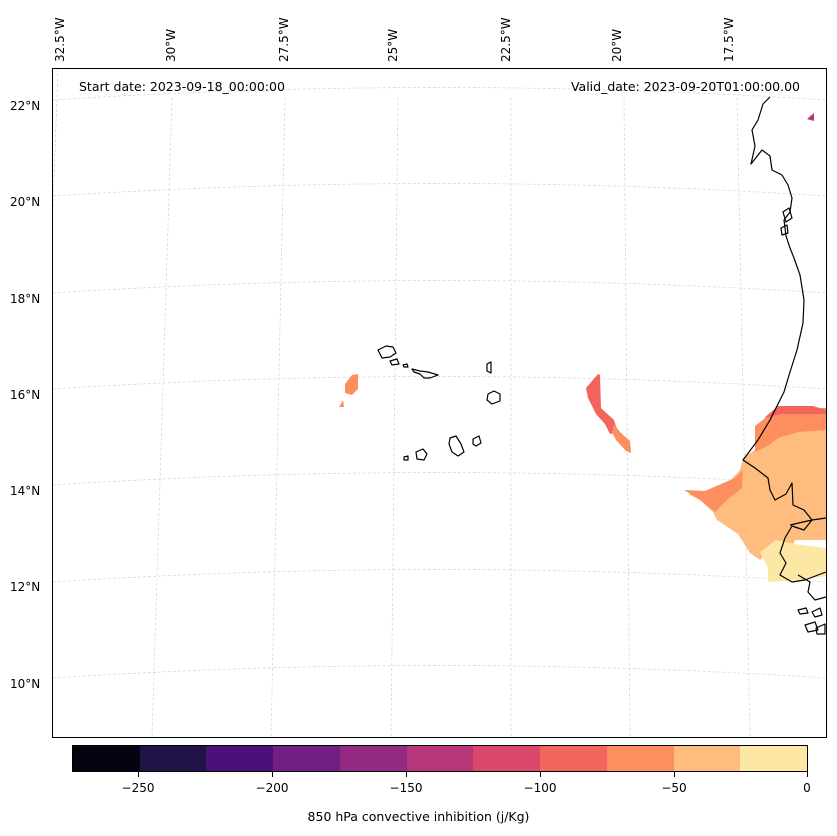  I want to click on parallel-18n, so click(439, 287).